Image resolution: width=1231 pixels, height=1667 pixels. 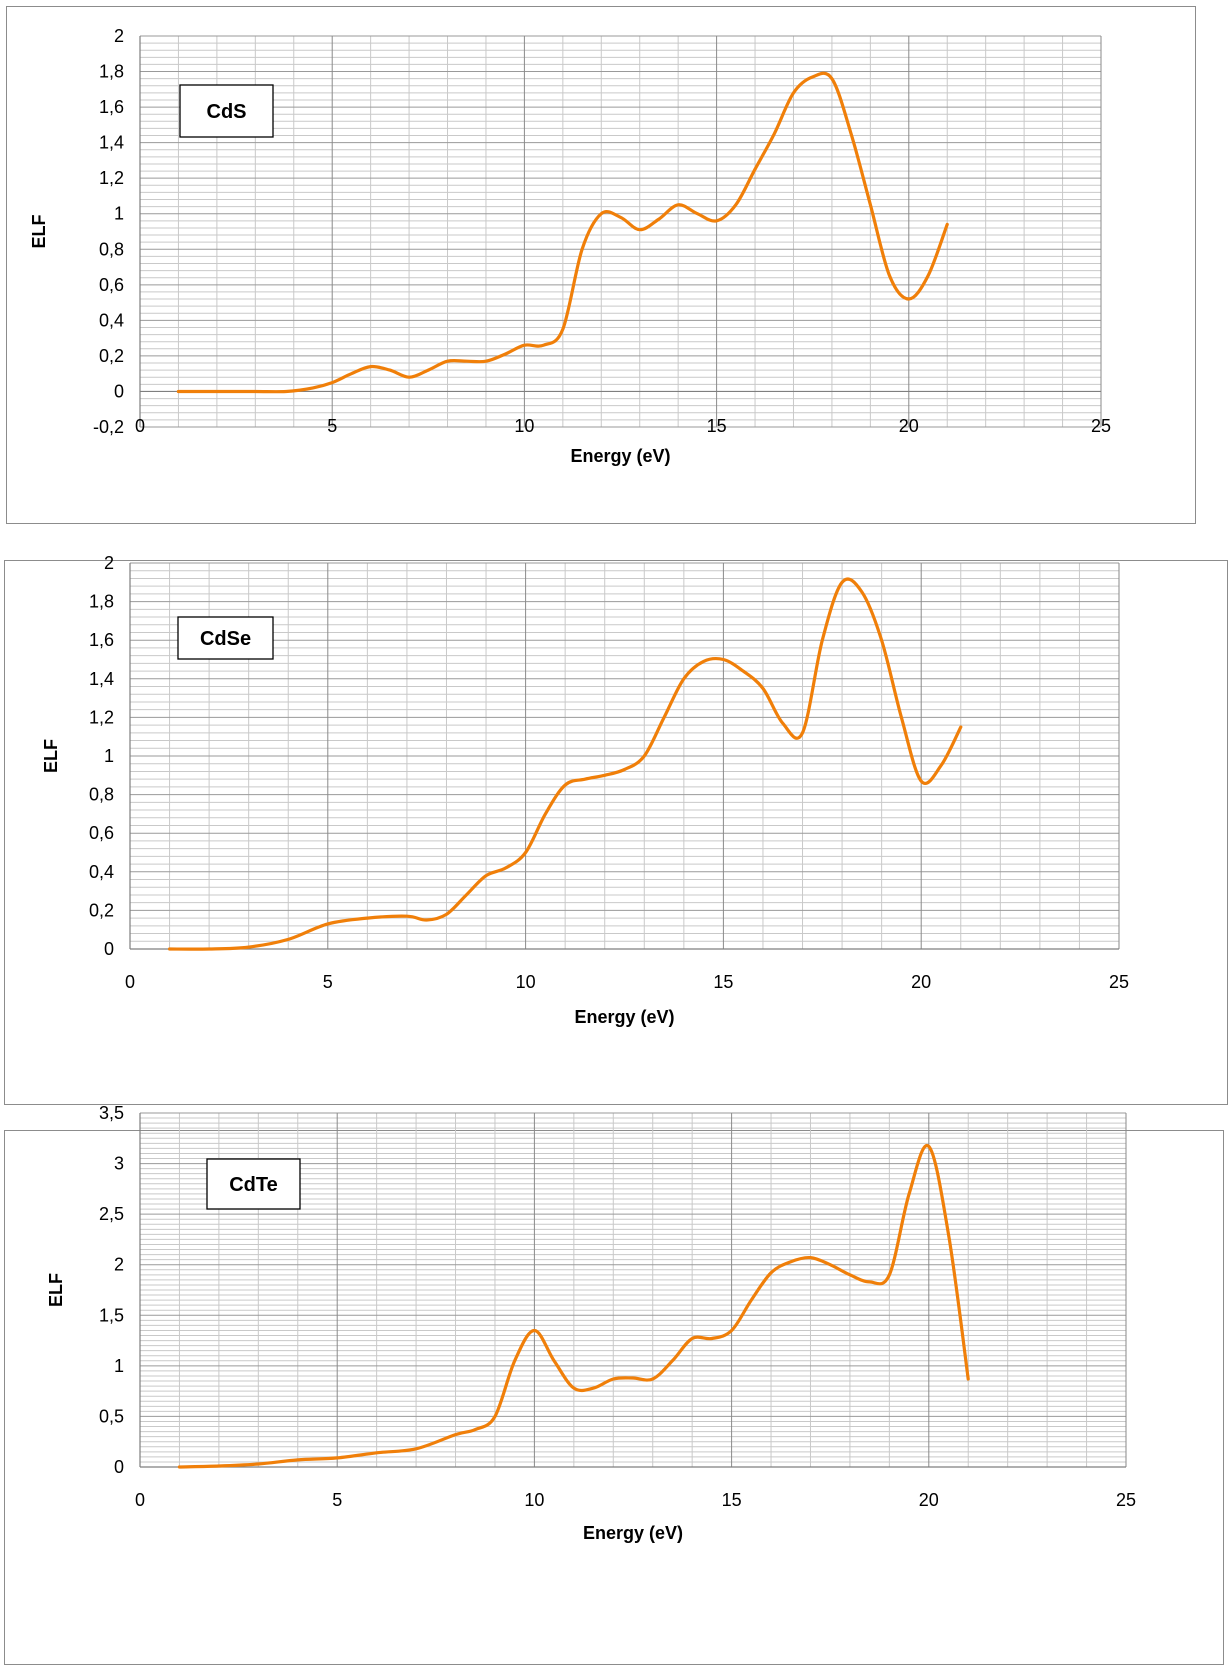 What do you see at coordinates (111, 1416) in the screenshot?
I see `y-tick-label: 0,5` at bounding box center [111, 1416].